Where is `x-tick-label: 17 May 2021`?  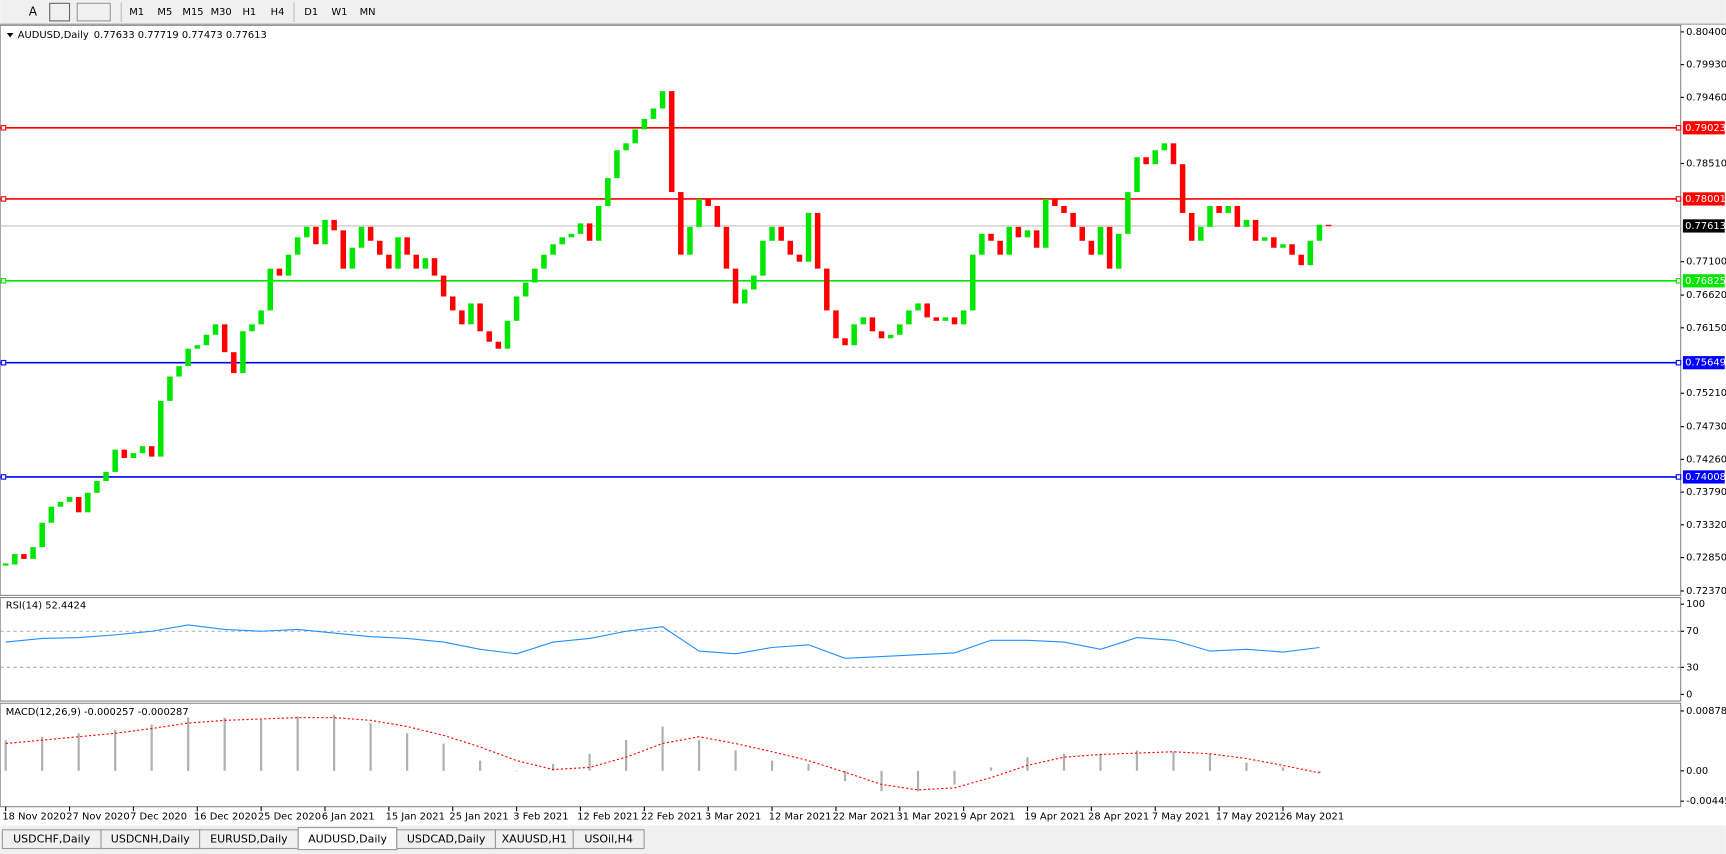 x-tick-label: 17 May 2021 is located at coordinates (1248, 817).